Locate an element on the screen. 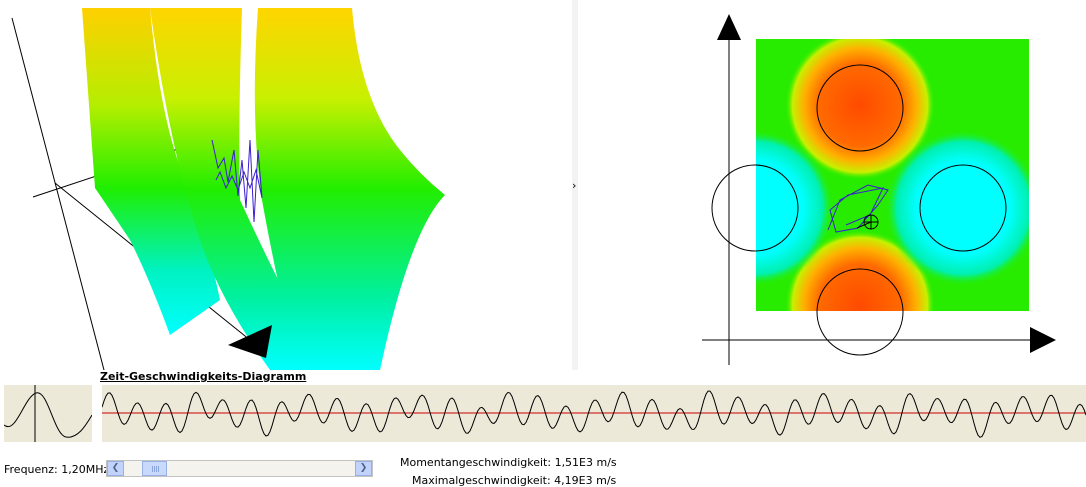  surface-valley is located at coordinates (240, 189).